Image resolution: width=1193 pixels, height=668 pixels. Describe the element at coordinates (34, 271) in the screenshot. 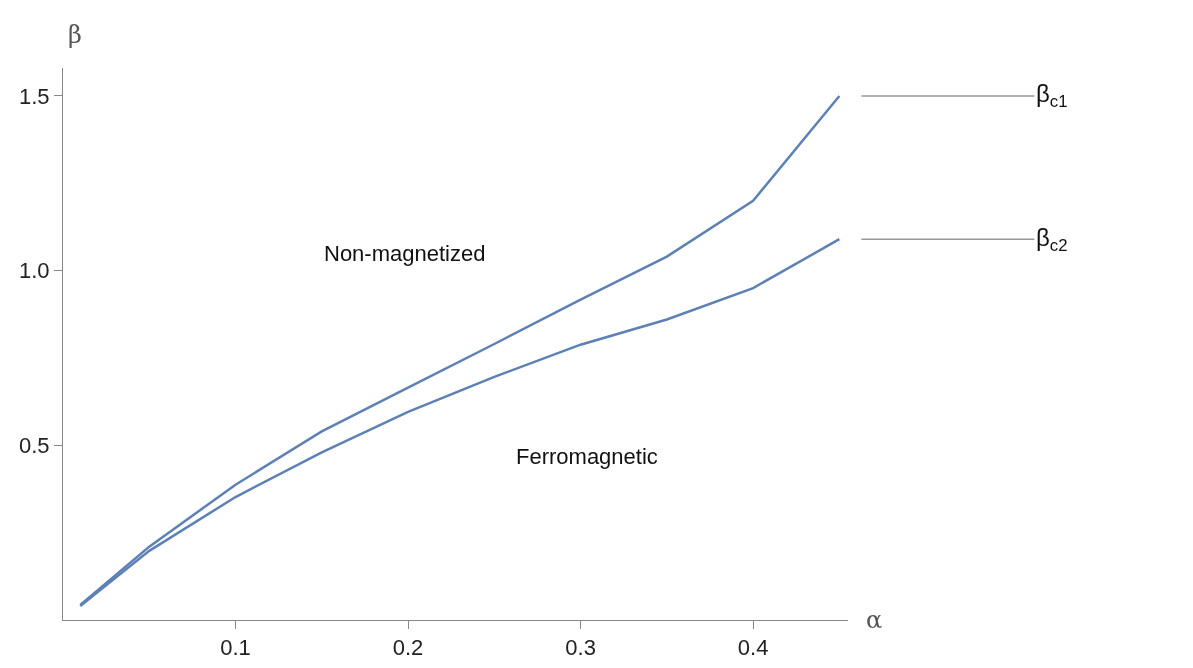

I see `y-tick-label: 1.0` at that location.